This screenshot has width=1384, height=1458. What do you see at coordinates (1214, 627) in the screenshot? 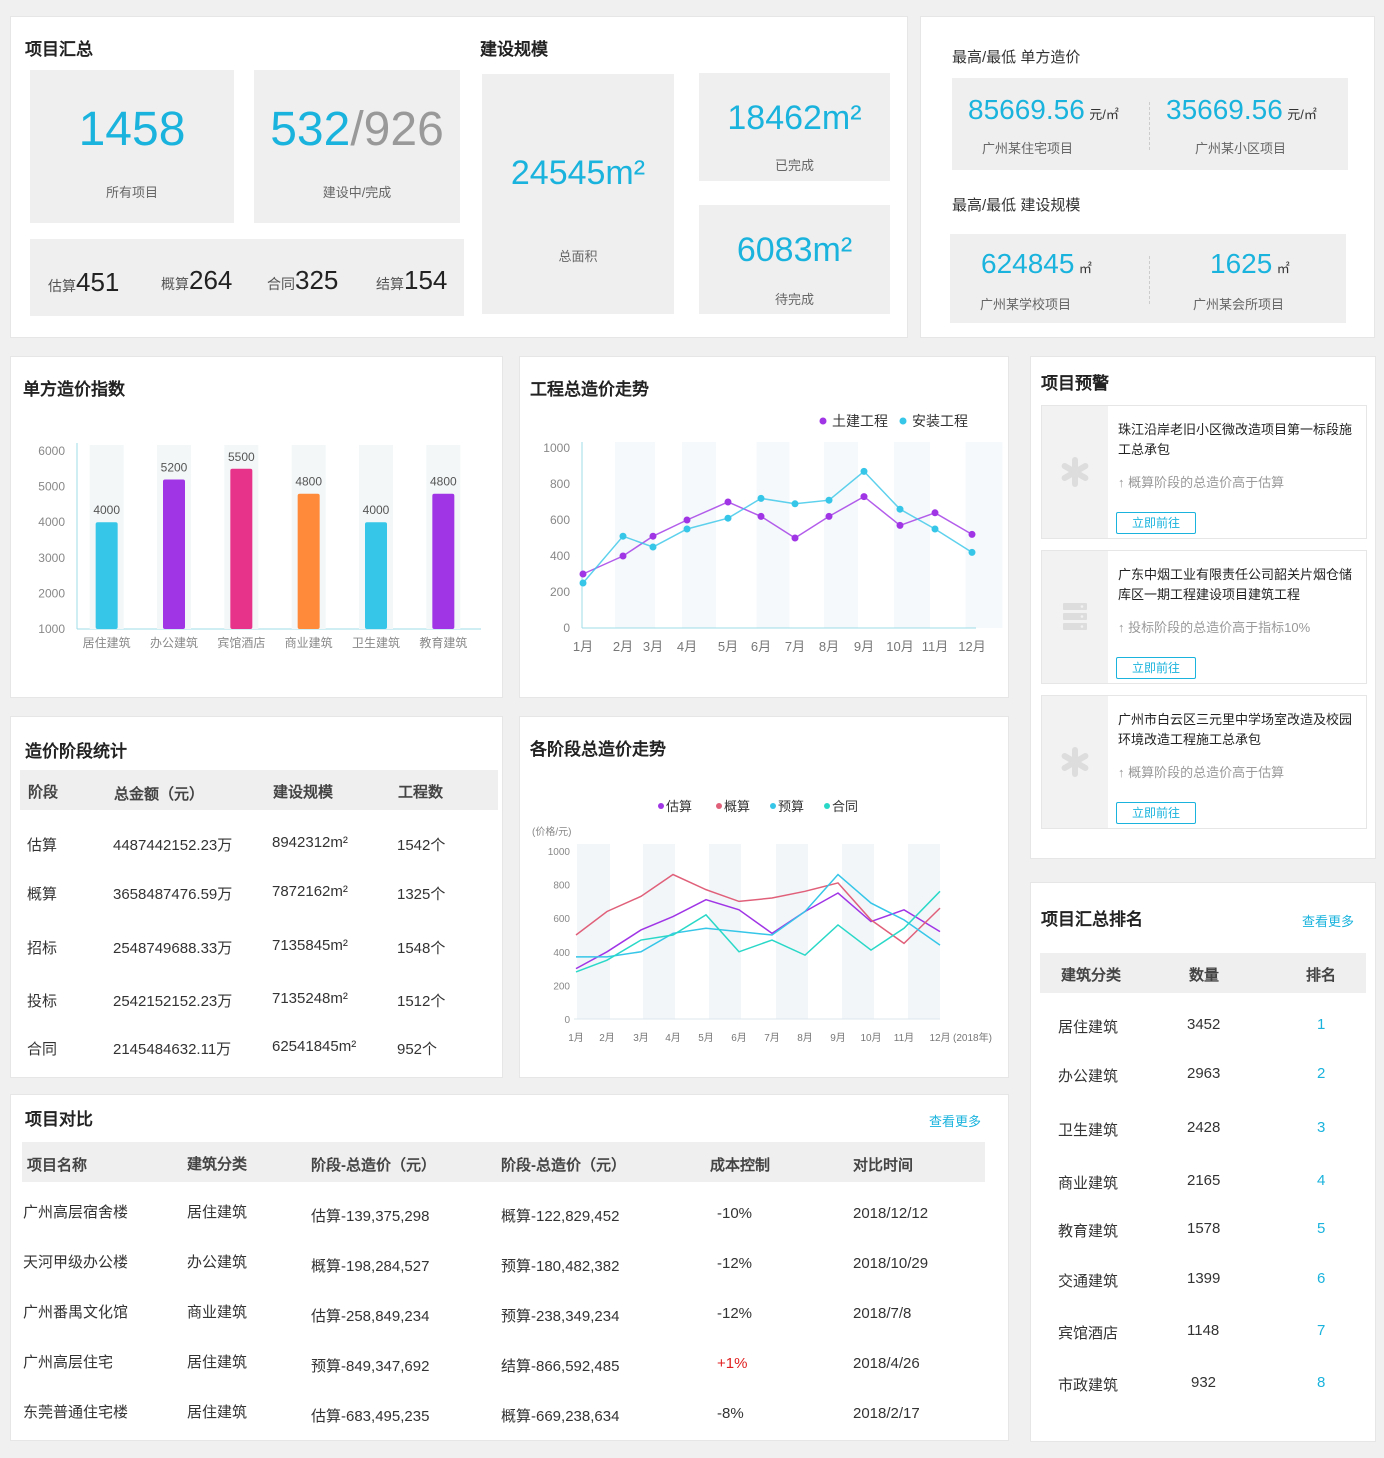
I see `warning-desc: ↑ 投标阶段的总造价高于指标10%` at bounding box center [1214, 627].